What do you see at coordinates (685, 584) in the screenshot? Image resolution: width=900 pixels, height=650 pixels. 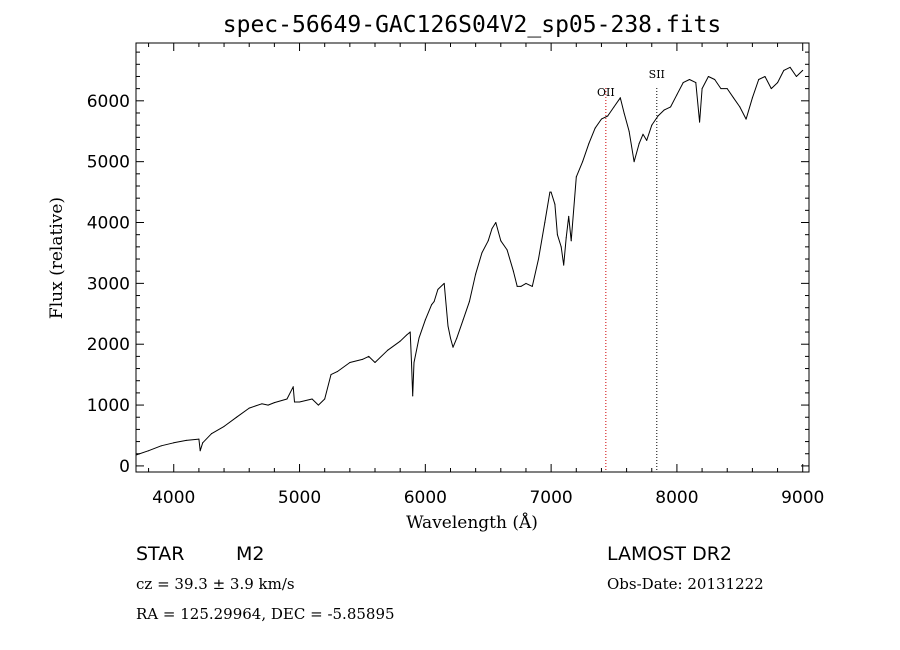 I see `observation-date: Obs-Date: 20131222` at bounding box center [685, 584].